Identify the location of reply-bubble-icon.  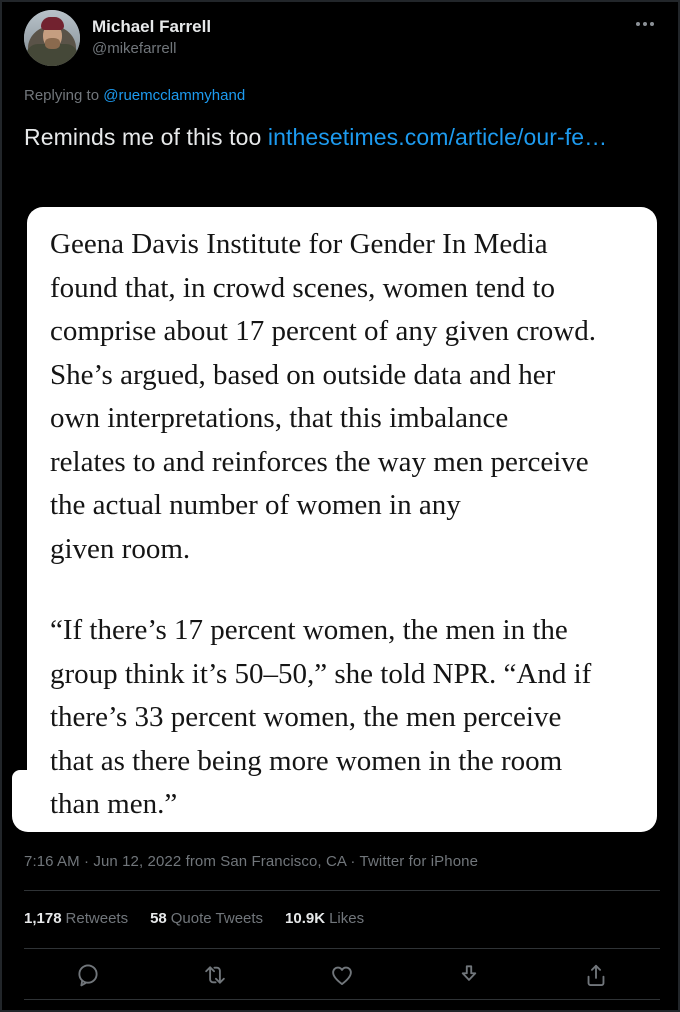
(88, 975).